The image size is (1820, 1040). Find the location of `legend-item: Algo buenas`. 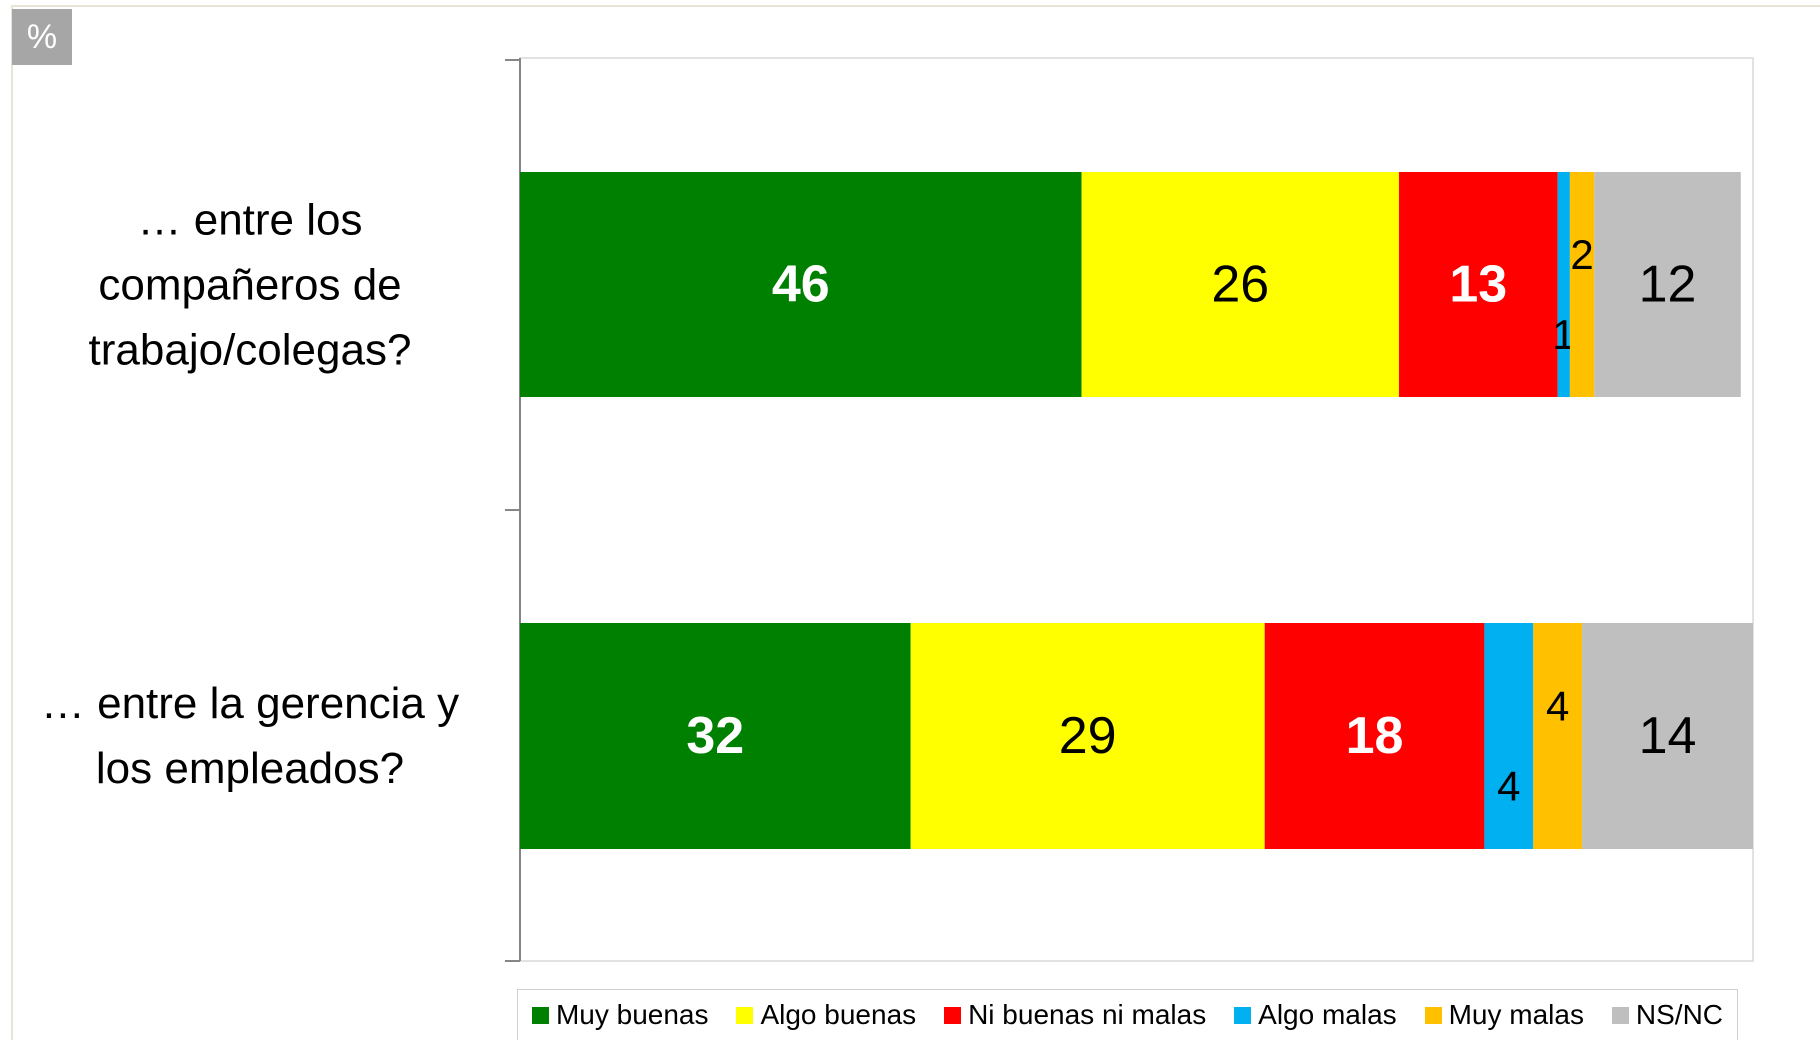

legend-item: Algo buenas is located at coordinates (826, 1015).